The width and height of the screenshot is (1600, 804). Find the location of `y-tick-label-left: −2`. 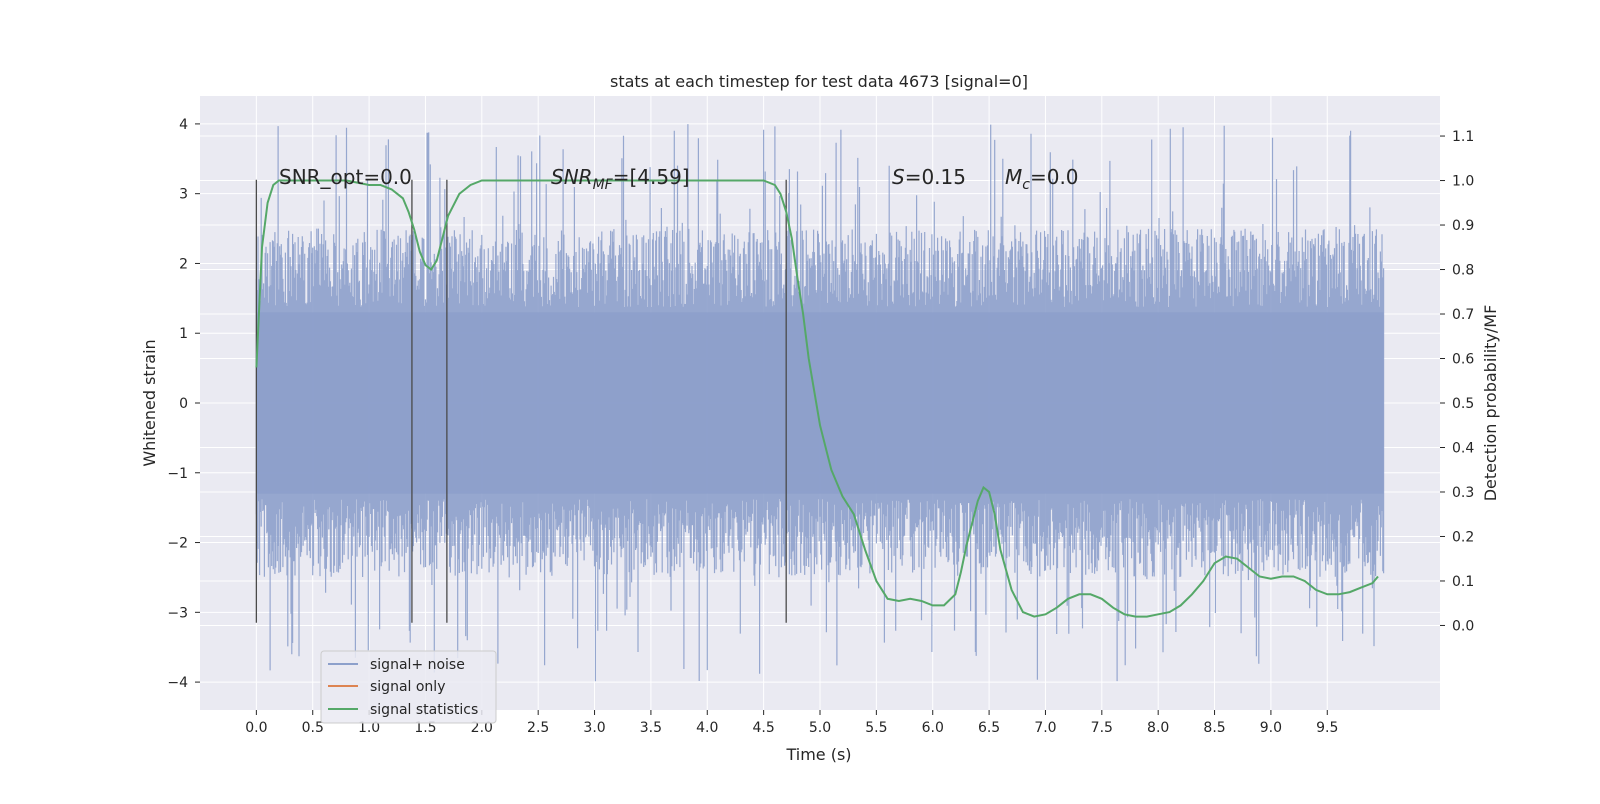

y-tick-label-left: −2 is located at coordinates (177, 544).